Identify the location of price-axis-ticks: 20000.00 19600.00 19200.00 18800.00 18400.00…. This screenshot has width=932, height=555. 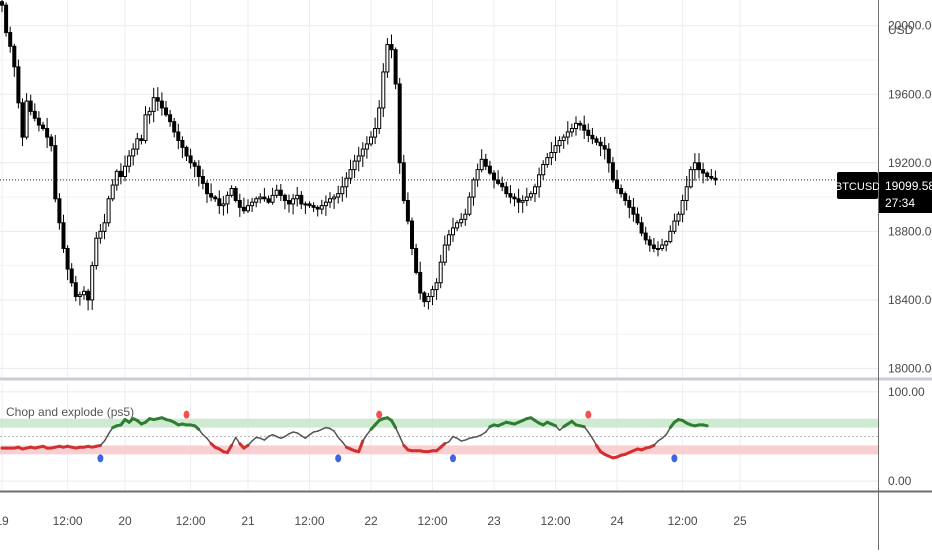
(910, 197).